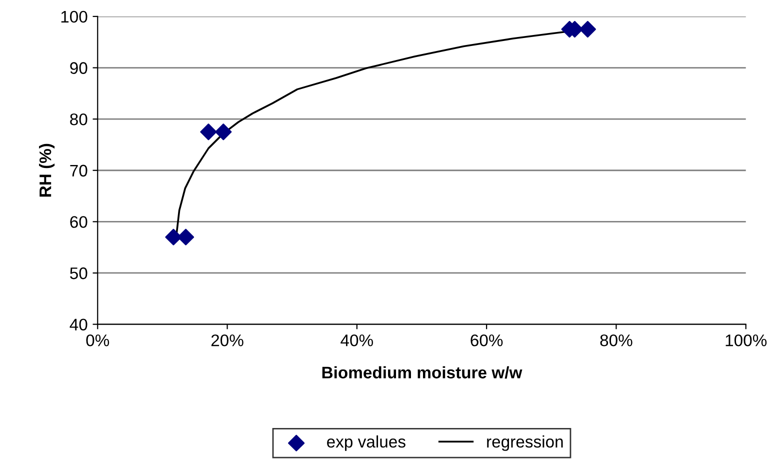 This screenshot has width=781, height=470. I want to click on legend-label: exp values, so click(366, 443).